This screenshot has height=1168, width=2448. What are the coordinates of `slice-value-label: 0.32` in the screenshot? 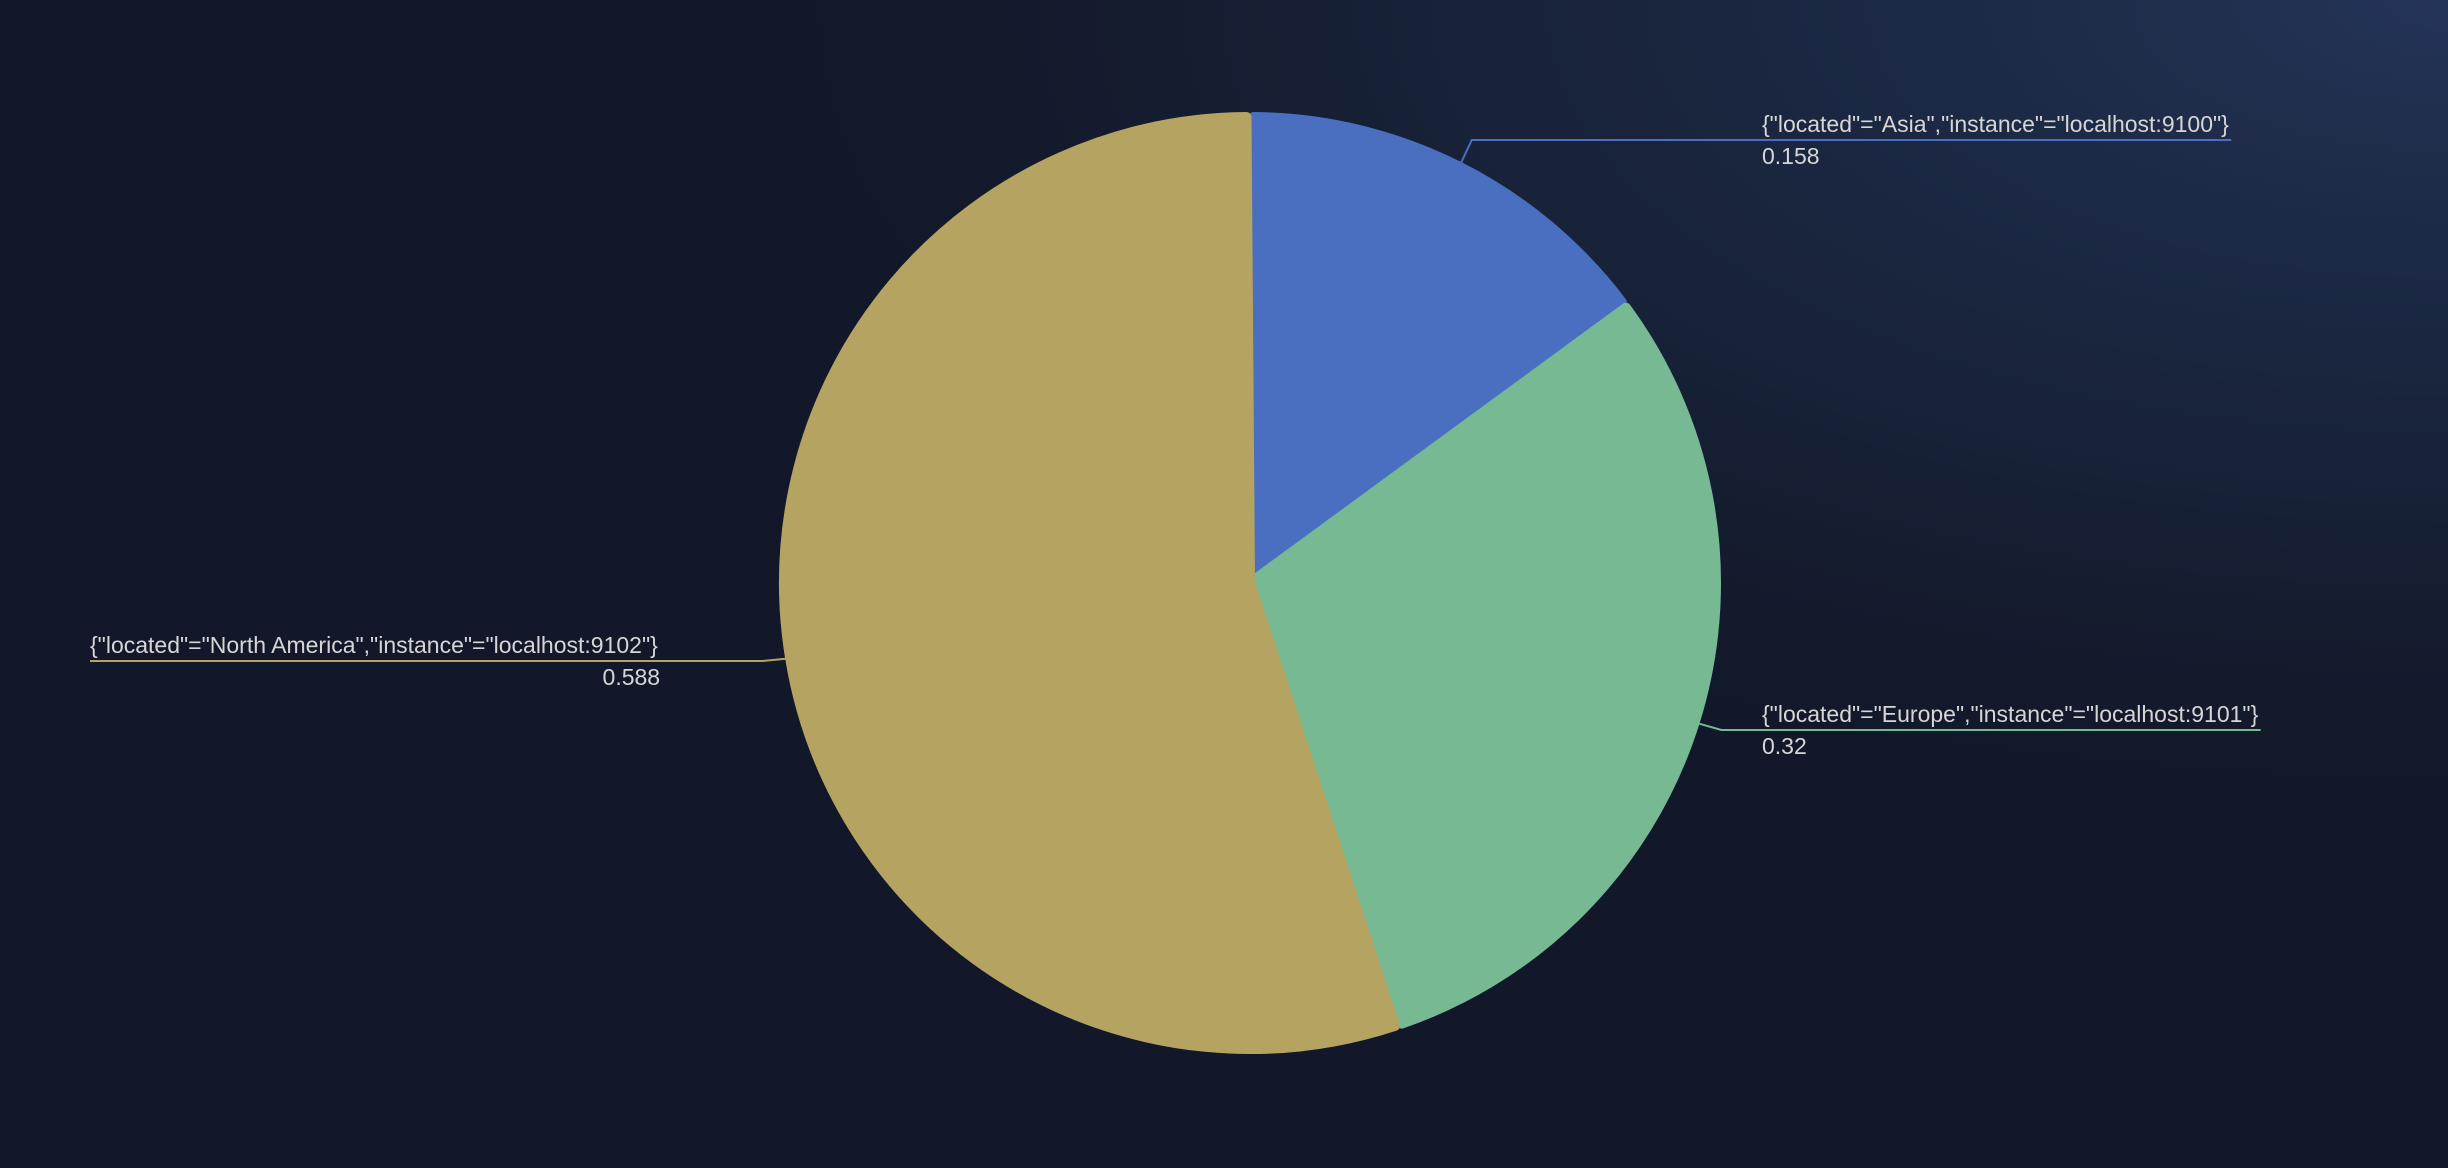 It's located at (1784, 746).